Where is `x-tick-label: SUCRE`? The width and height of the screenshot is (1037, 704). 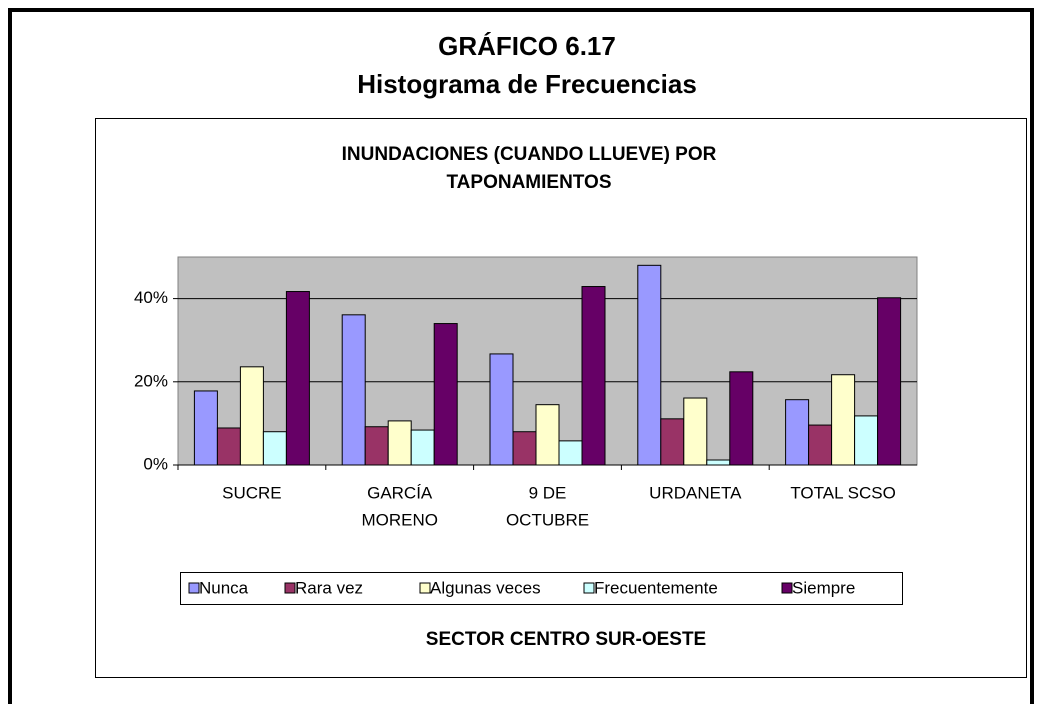
x-tick-label: SUCRE is located at coordinates (252, 492).